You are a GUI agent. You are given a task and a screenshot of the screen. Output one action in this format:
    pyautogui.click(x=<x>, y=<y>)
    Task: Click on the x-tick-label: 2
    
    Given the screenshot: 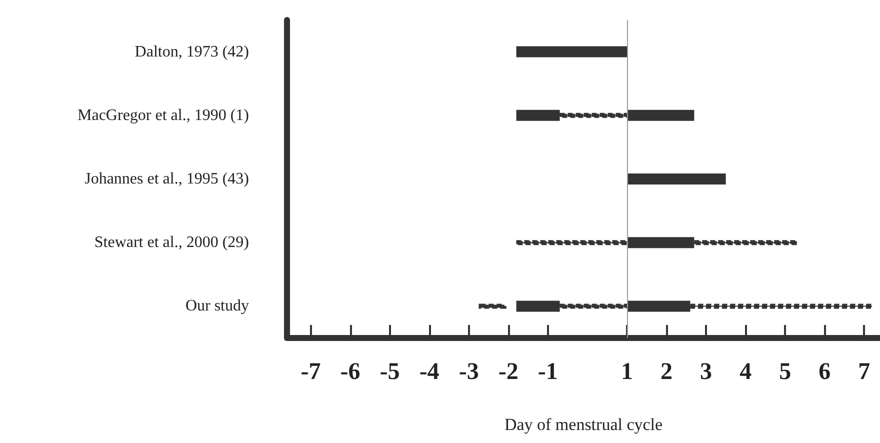 What is the action you would take?
    pyautogui.click(x=666, y=372)
    